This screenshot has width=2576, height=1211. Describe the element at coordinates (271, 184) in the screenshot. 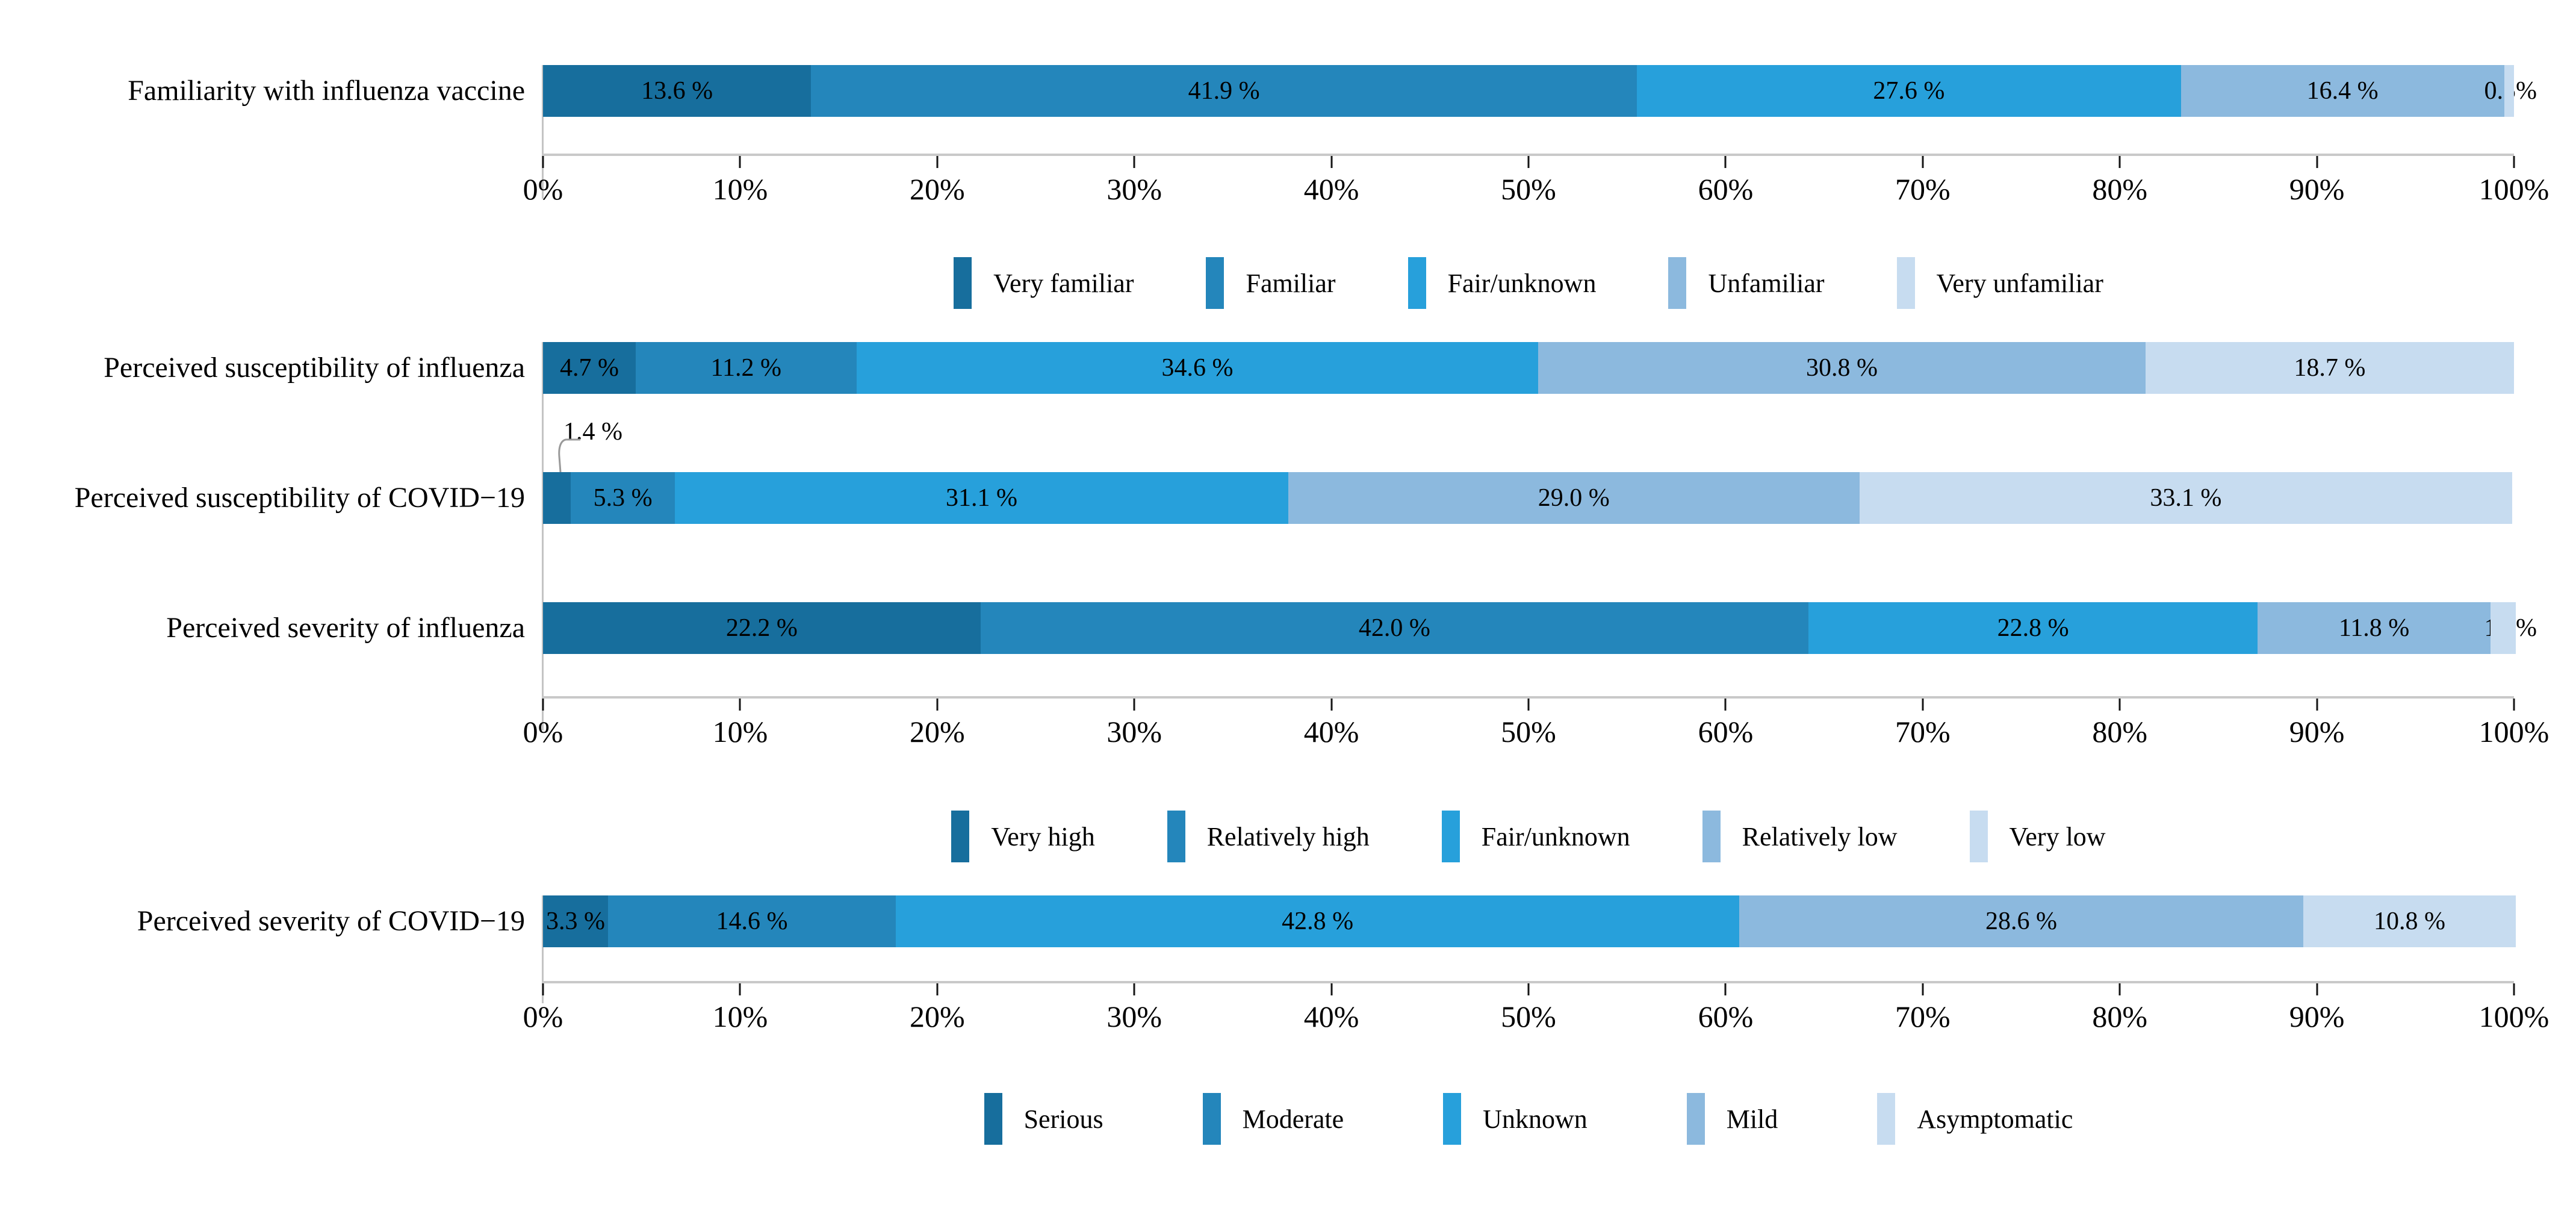

I see `axis-spacer` at that location.